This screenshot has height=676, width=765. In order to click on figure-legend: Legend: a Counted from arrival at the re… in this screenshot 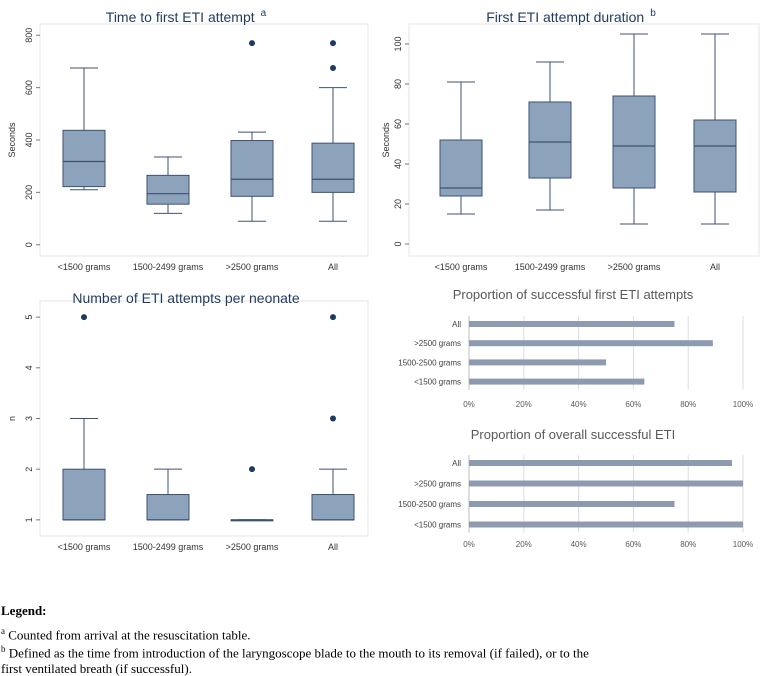, I will do `click(381, 639)`.